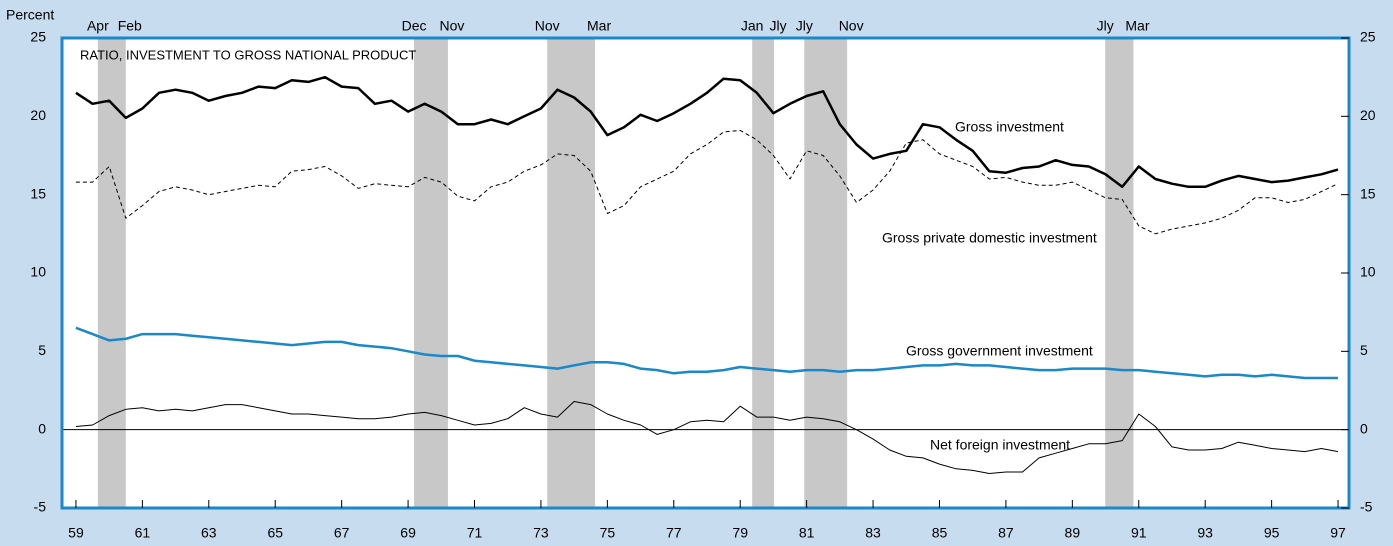 The image size is (1393, 546). I want to click on x-tick-label: 61, so click(143, 533).